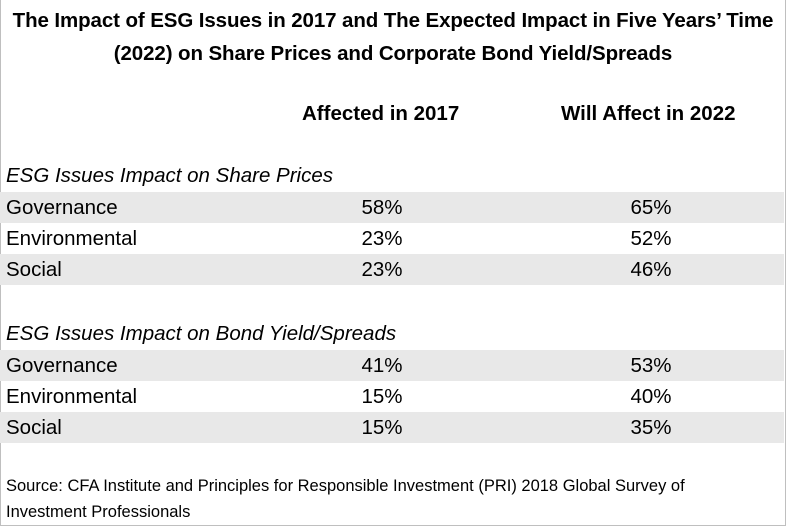 The height and width of the screenshot is (527, 786). I want to click on cell-2017: 58%, so click(382, 207).